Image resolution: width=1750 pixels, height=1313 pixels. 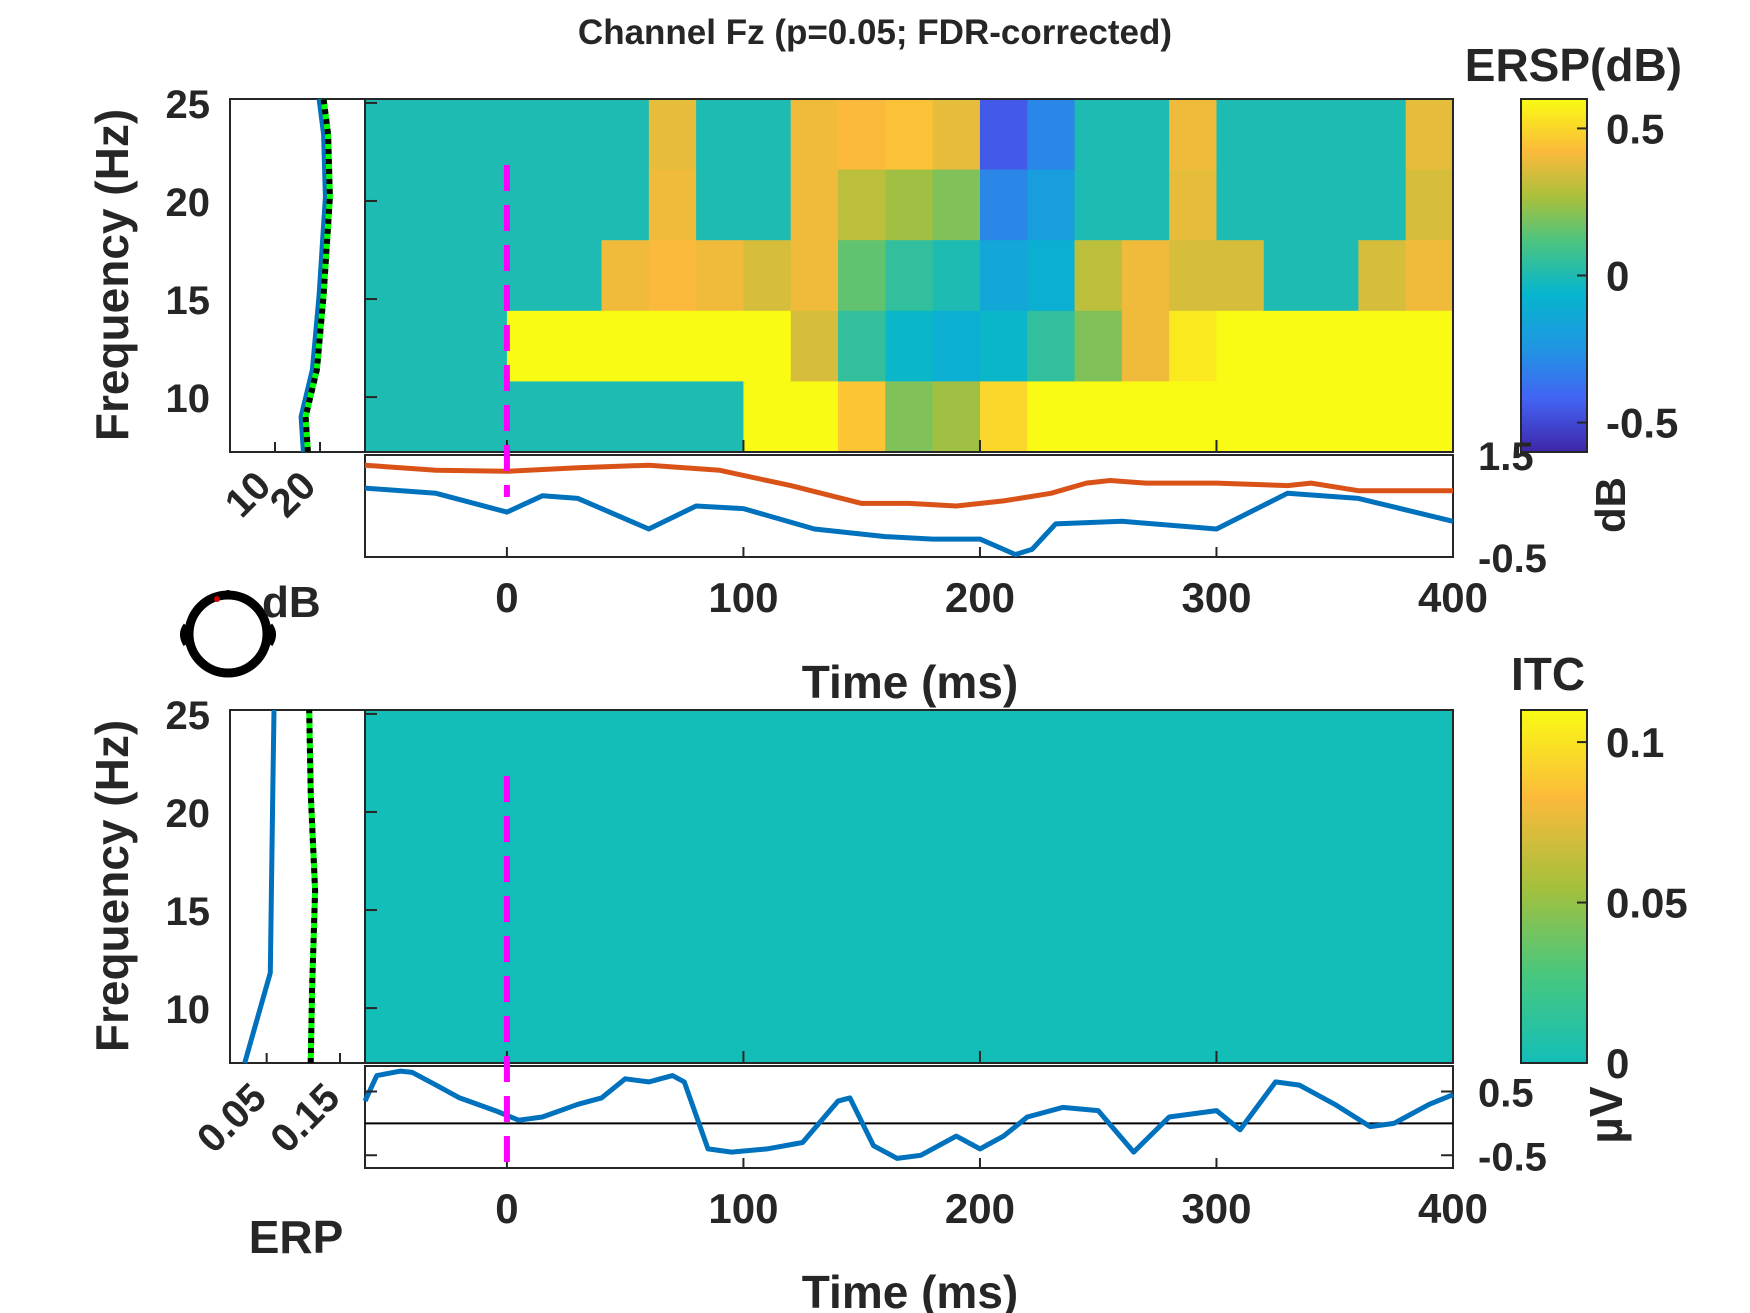 What do you see at coordinates (1617, 1063) in the screenshot?
I see `itc-colorbar-tick-label: 0` at bounding box center [1617, 1063].